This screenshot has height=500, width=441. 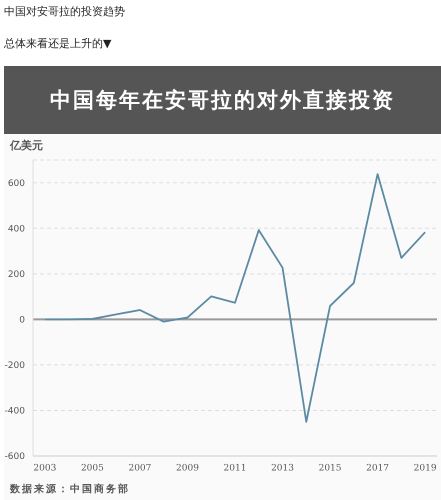 I want to click on x-tick-label: 2003, so click(x=45, y=468).